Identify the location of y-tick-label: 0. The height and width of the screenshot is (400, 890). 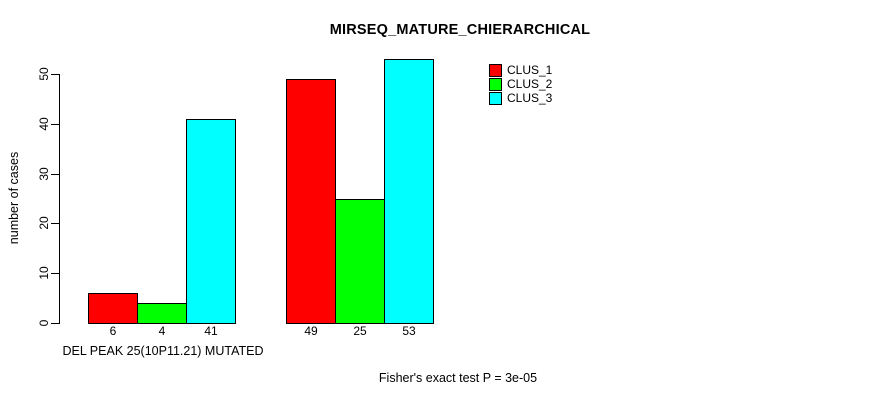
(44, 323).